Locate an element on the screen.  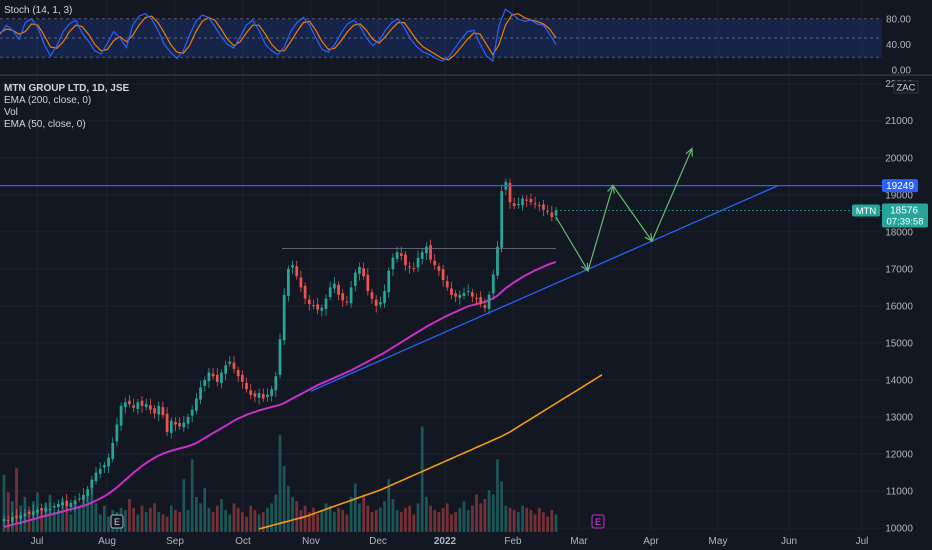
indicator-ema50-label: EMA (50, close, 0) is located at coordinates (45, 124).